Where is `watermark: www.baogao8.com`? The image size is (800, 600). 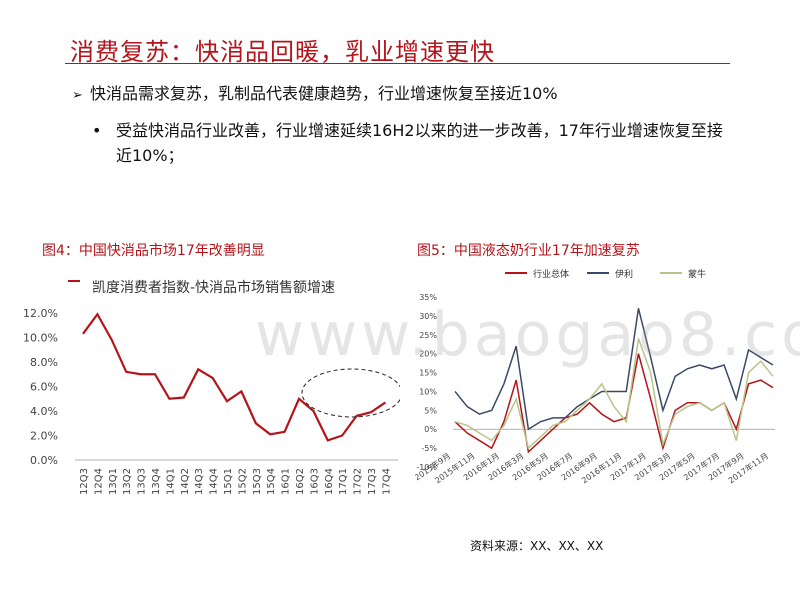 watermark: www.baogao8.com is located at coordinates (527, 335).